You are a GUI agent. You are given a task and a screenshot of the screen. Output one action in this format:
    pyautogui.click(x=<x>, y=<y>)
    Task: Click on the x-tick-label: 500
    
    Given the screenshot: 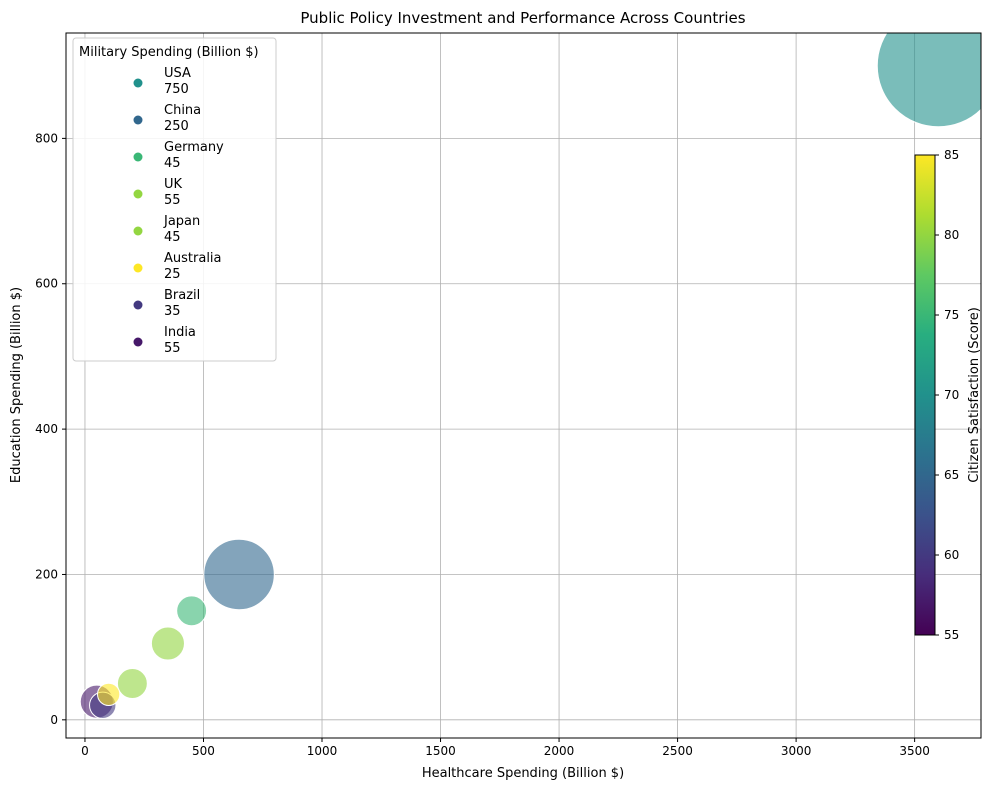 What is the action you would take?
    pyautogui.click(x=203, y=751)
    